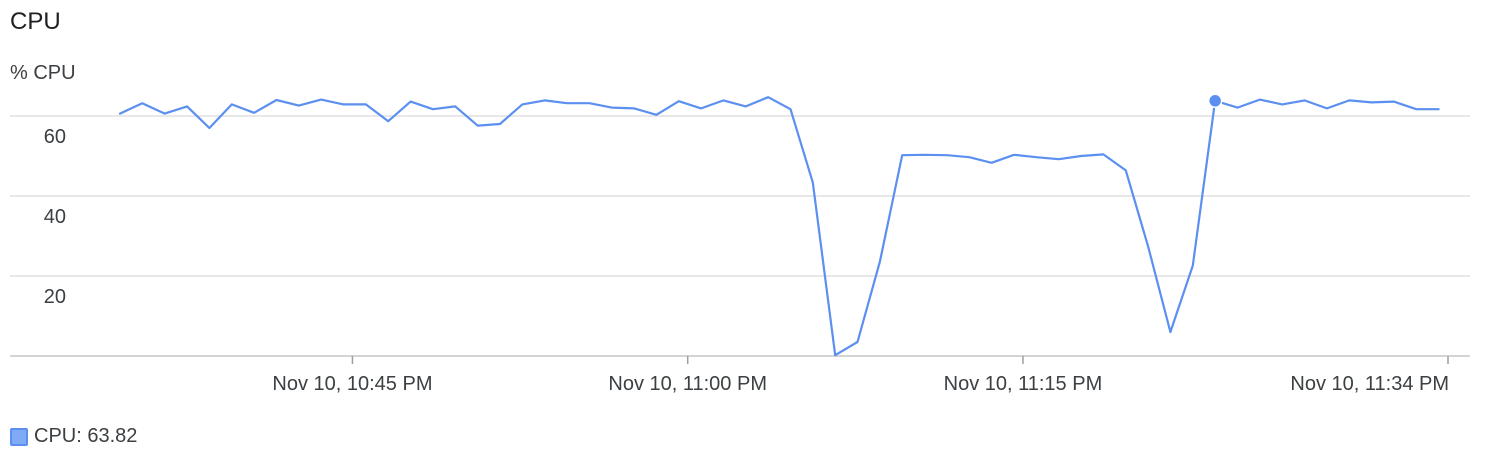 This screenshot has height=462, width=1498. Describe the element at coordinates (352, 384) in the screenshot. I see `x-tick-label: Nov 10, 10:45 PM` at that location.